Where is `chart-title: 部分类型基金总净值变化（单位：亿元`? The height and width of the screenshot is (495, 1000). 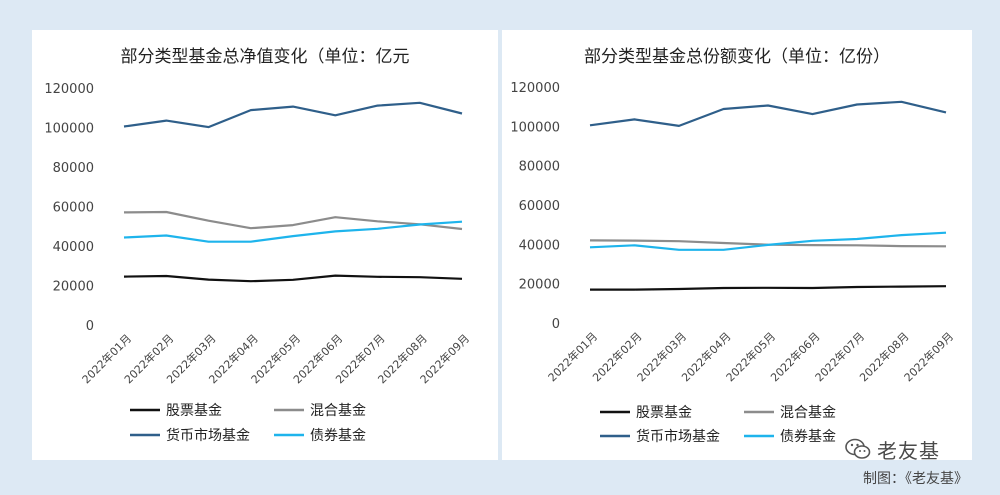 chart-title: 部分类型基金总净值变化（单位：亿元 is located at coordinates (265, 57).